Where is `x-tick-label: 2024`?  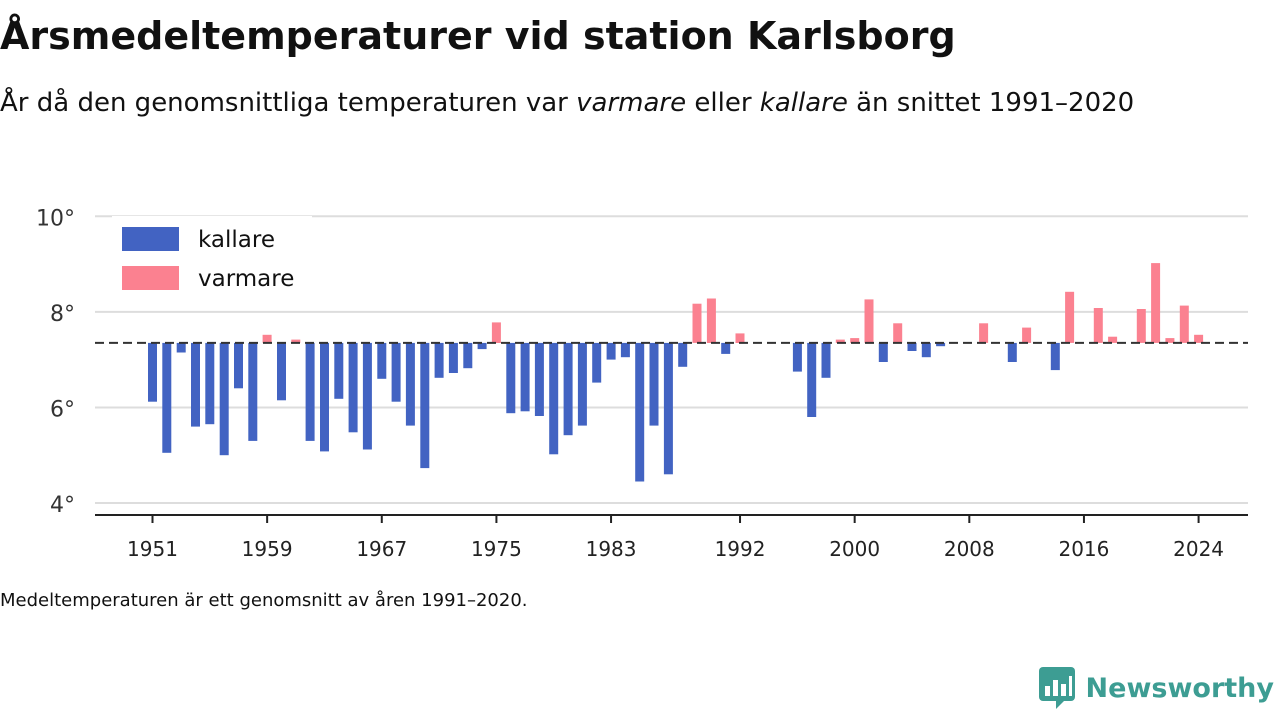
x-tick-label: 2024 is located at coordinates (1198, 549).